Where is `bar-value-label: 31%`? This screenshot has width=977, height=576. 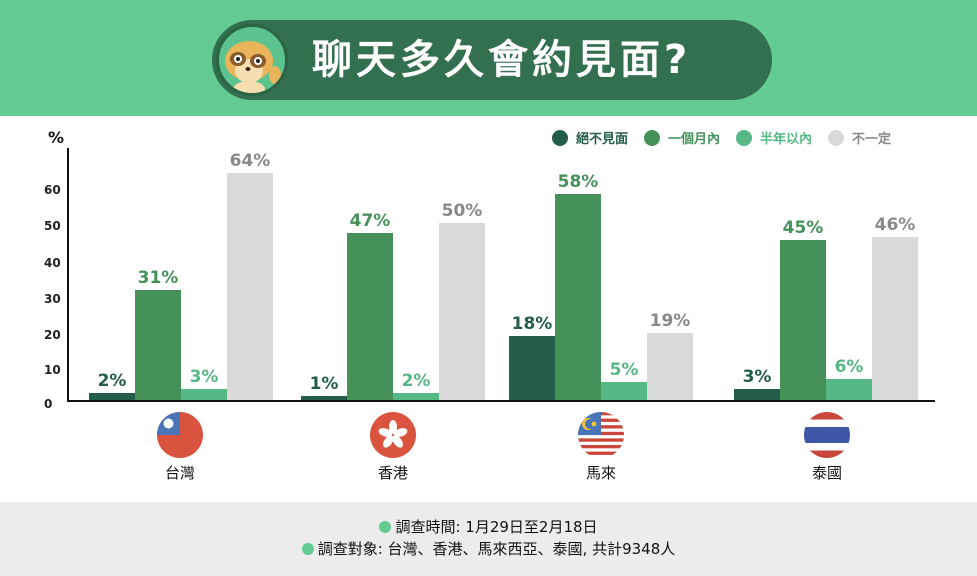
bar-value-label: 31% is located at coordinates (158, 277).